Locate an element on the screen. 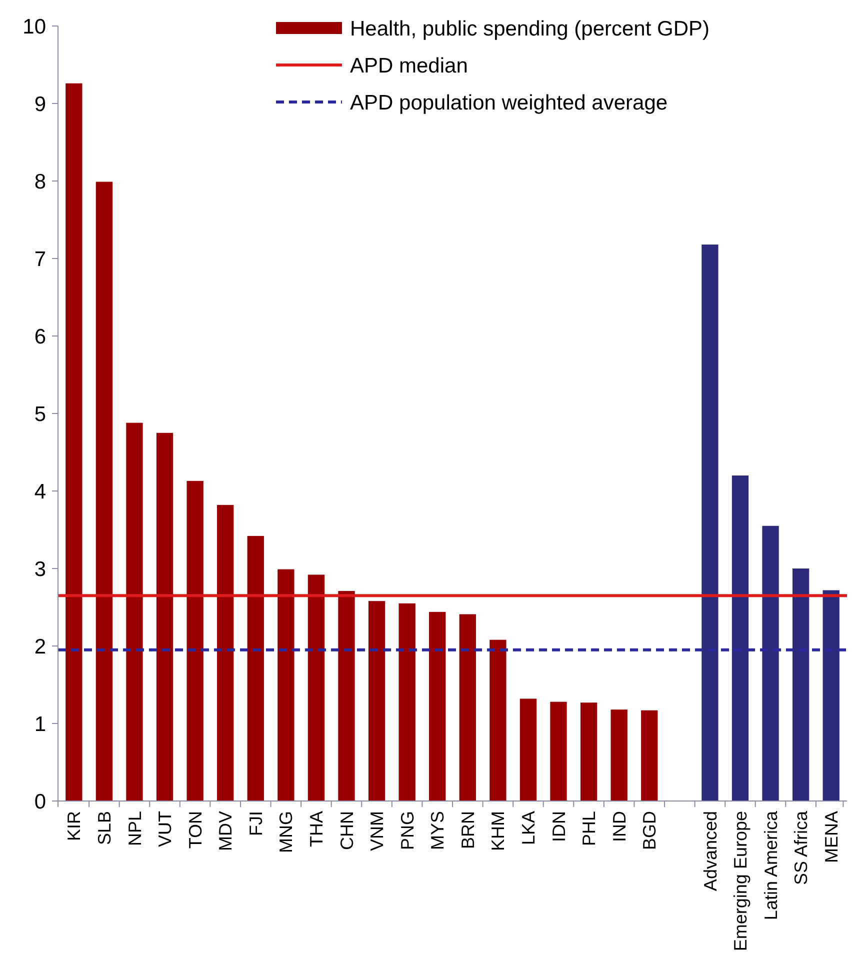  x-tick-label: MNG is located at coordinates (286, 832).